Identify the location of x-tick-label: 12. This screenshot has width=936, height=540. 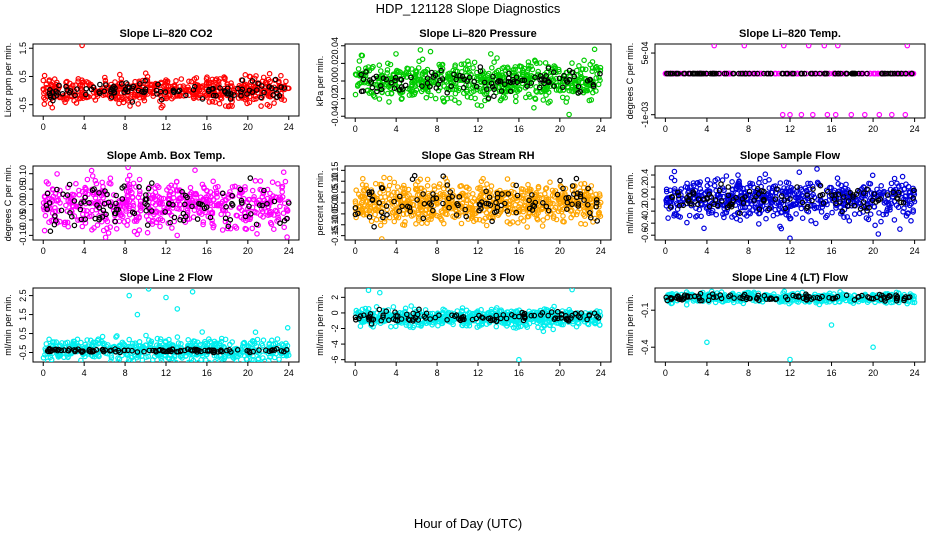
(166, 127).